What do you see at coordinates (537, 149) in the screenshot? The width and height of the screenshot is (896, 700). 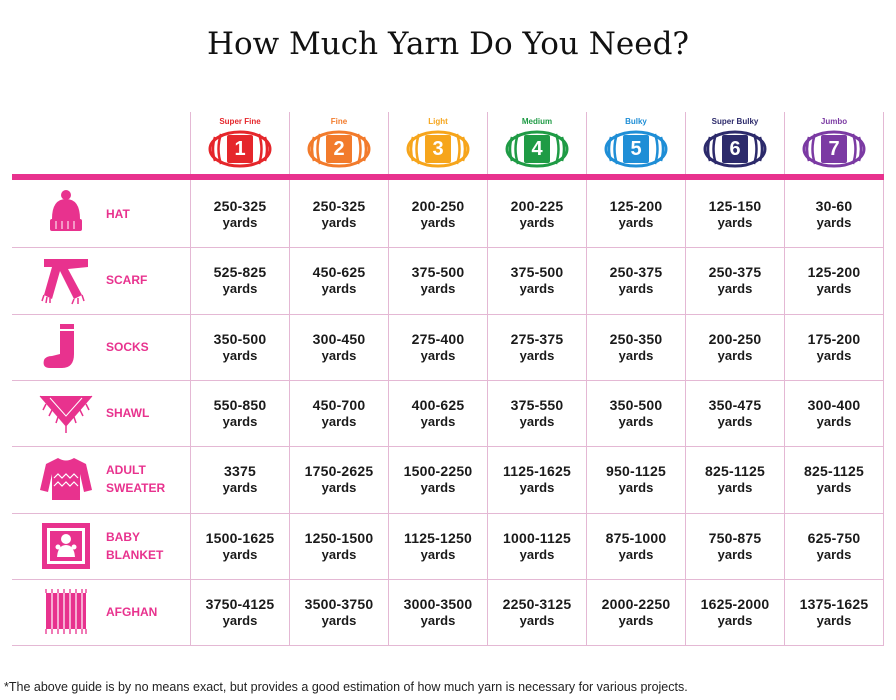 I see `weight-number: 4` at bounding box center [537, 149].